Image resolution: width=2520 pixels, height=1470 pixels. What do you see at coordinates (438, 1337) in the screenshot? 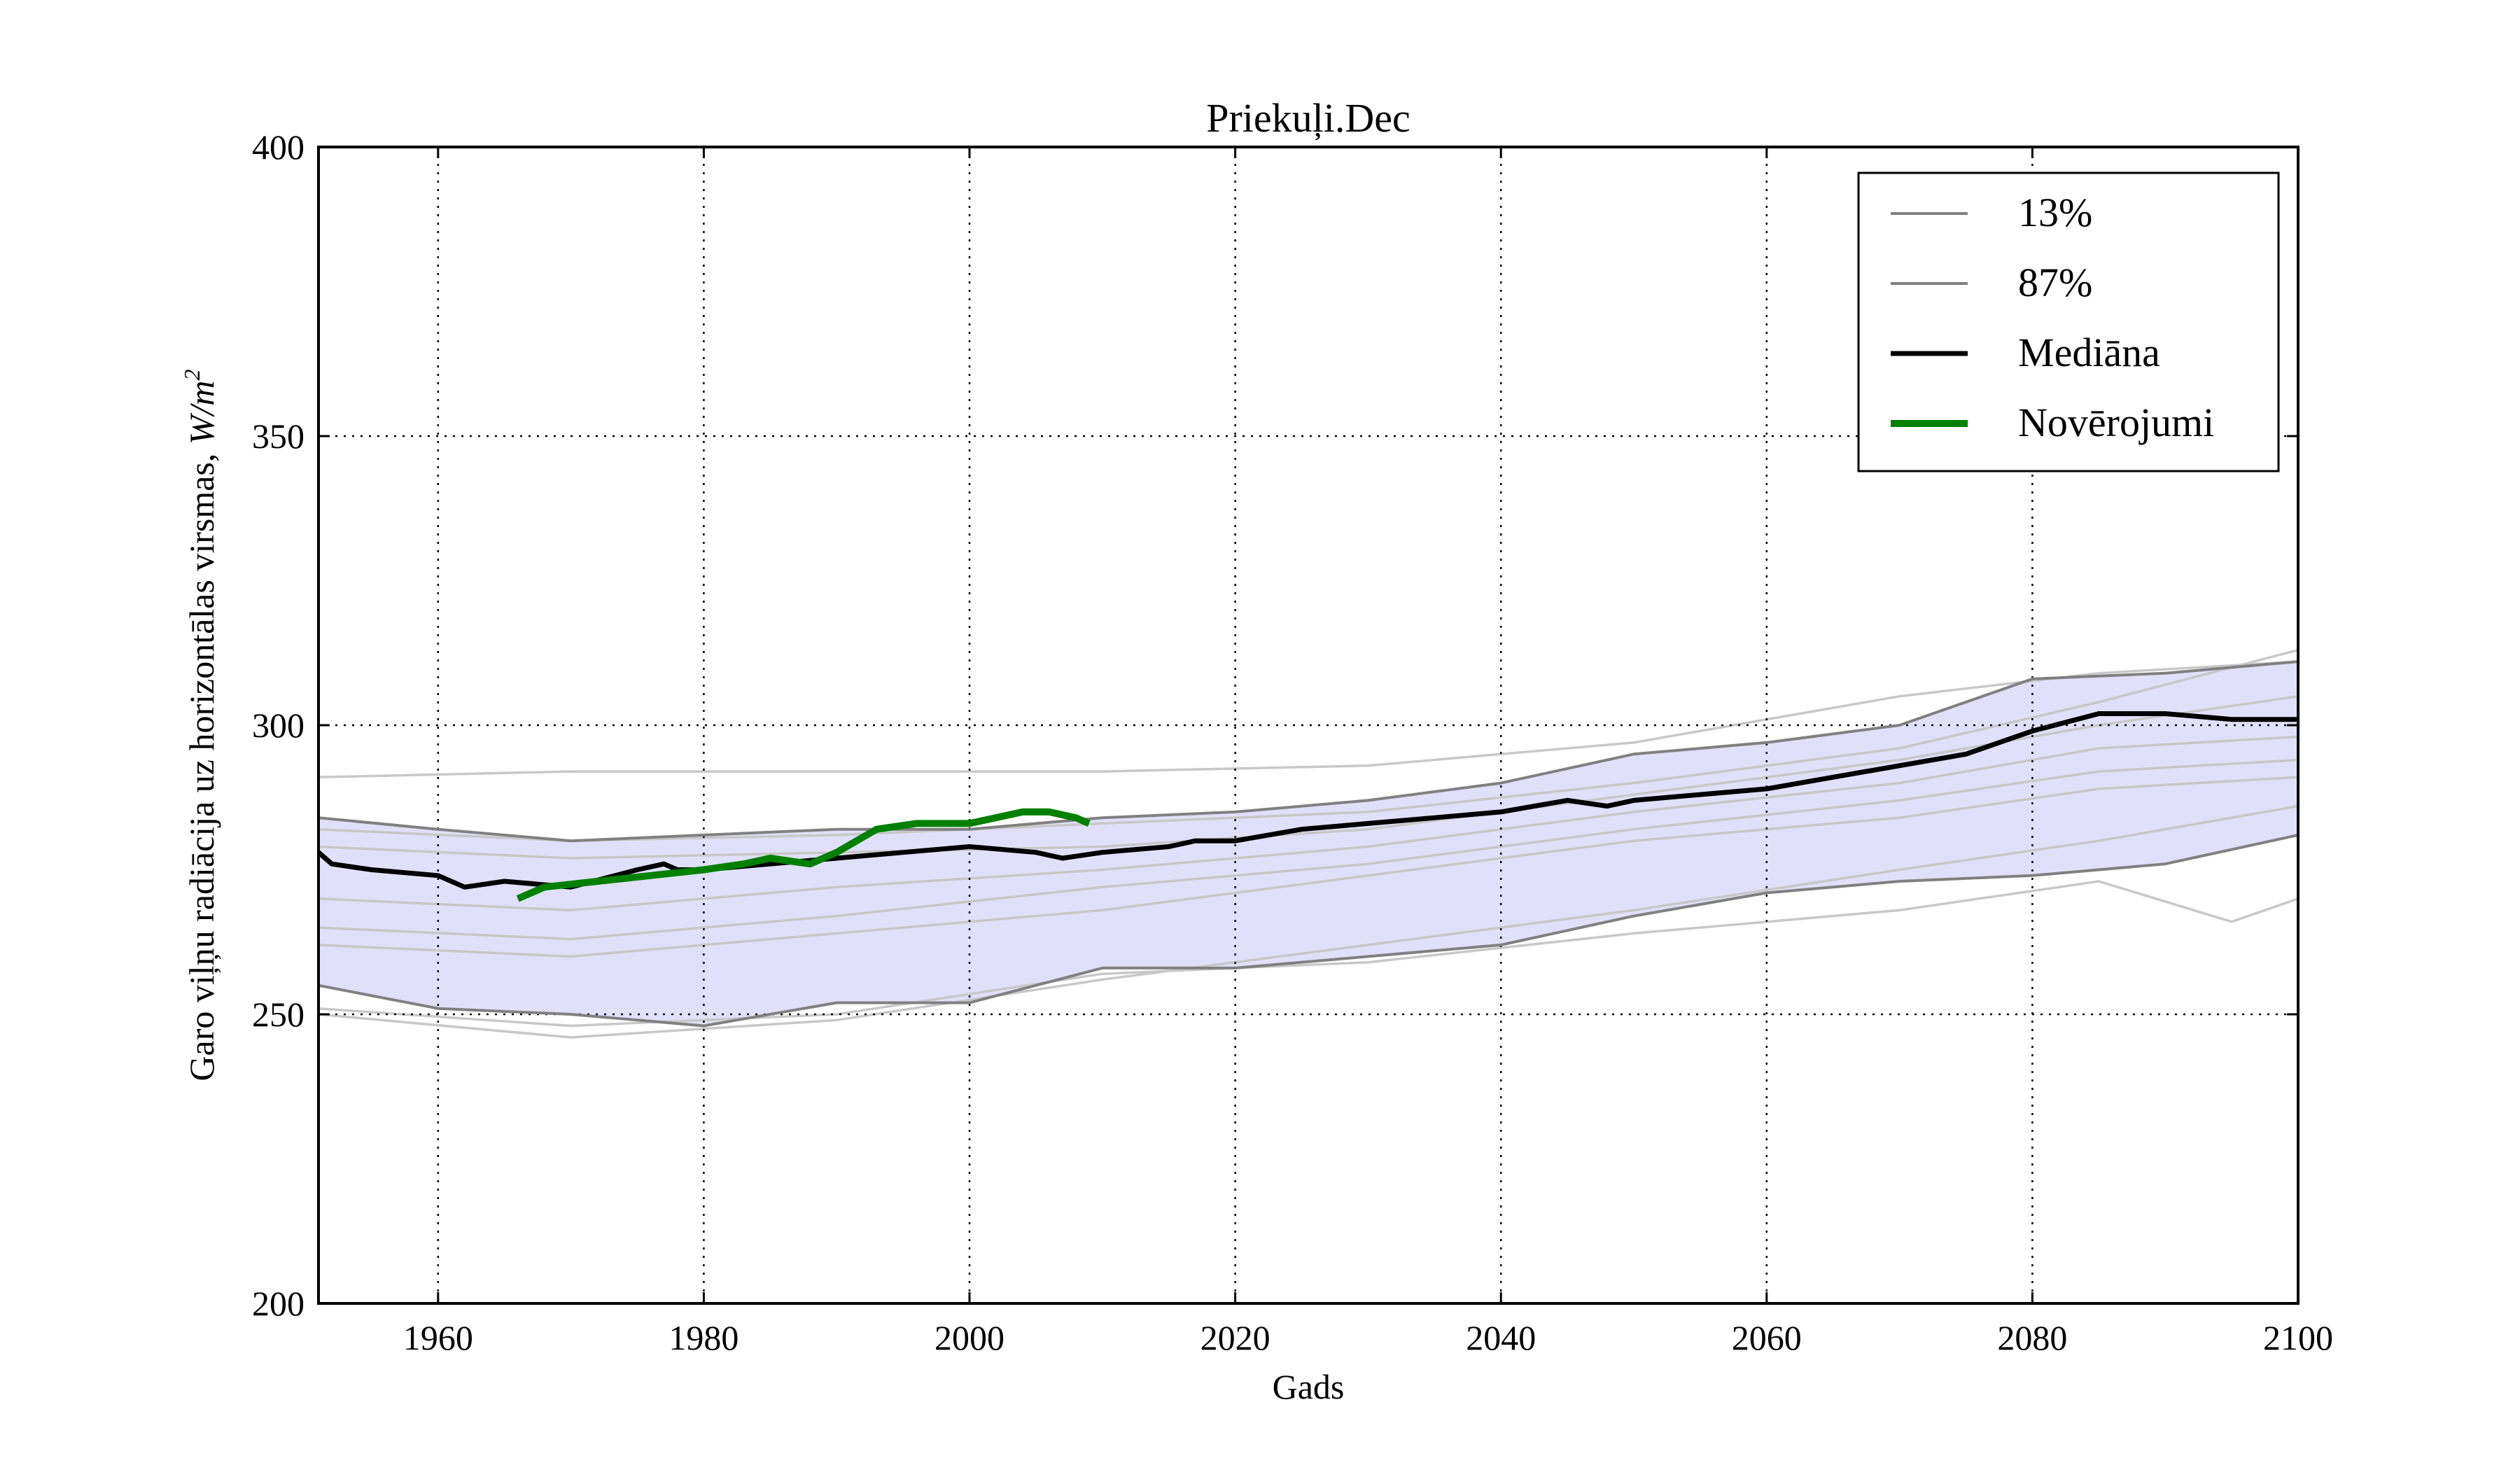
I see `x-tick-label: 1960` at bounding box center [438, 1337].